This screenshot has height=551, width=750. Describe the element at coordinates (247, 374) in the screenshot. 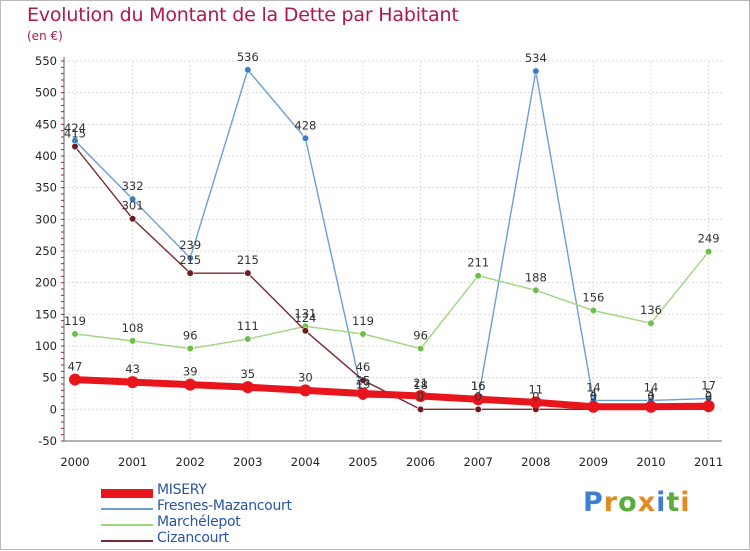

I see `data-label-misery: 35` at that location.